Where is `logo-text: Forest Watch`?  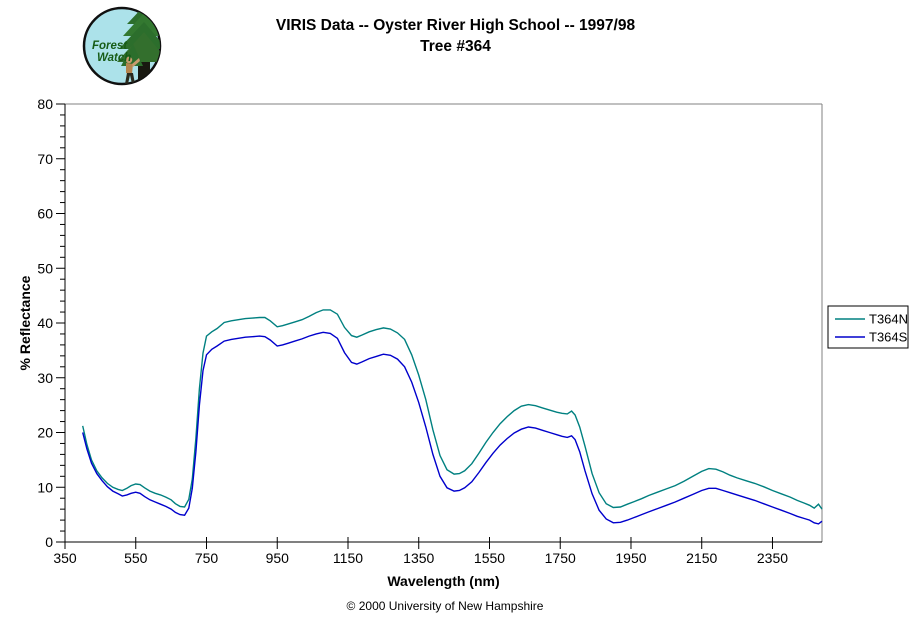 logo-text: Forest Watch is located at coordinates (111, 52).